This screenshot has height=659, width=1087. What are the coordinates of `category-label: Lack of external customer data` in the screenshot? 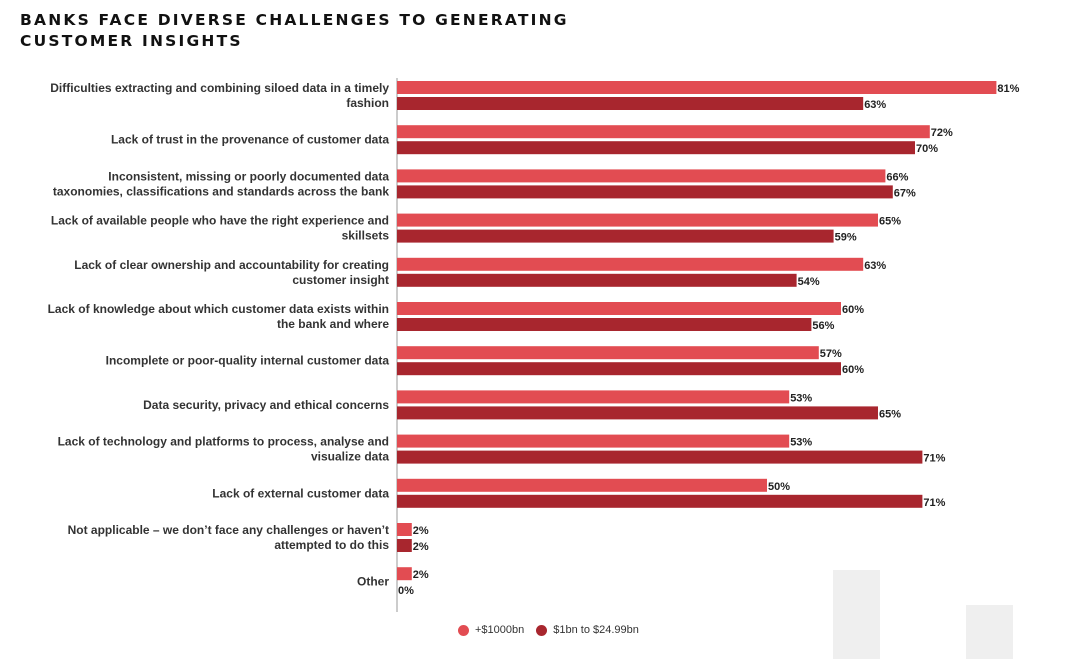 It's located at (300, 493).